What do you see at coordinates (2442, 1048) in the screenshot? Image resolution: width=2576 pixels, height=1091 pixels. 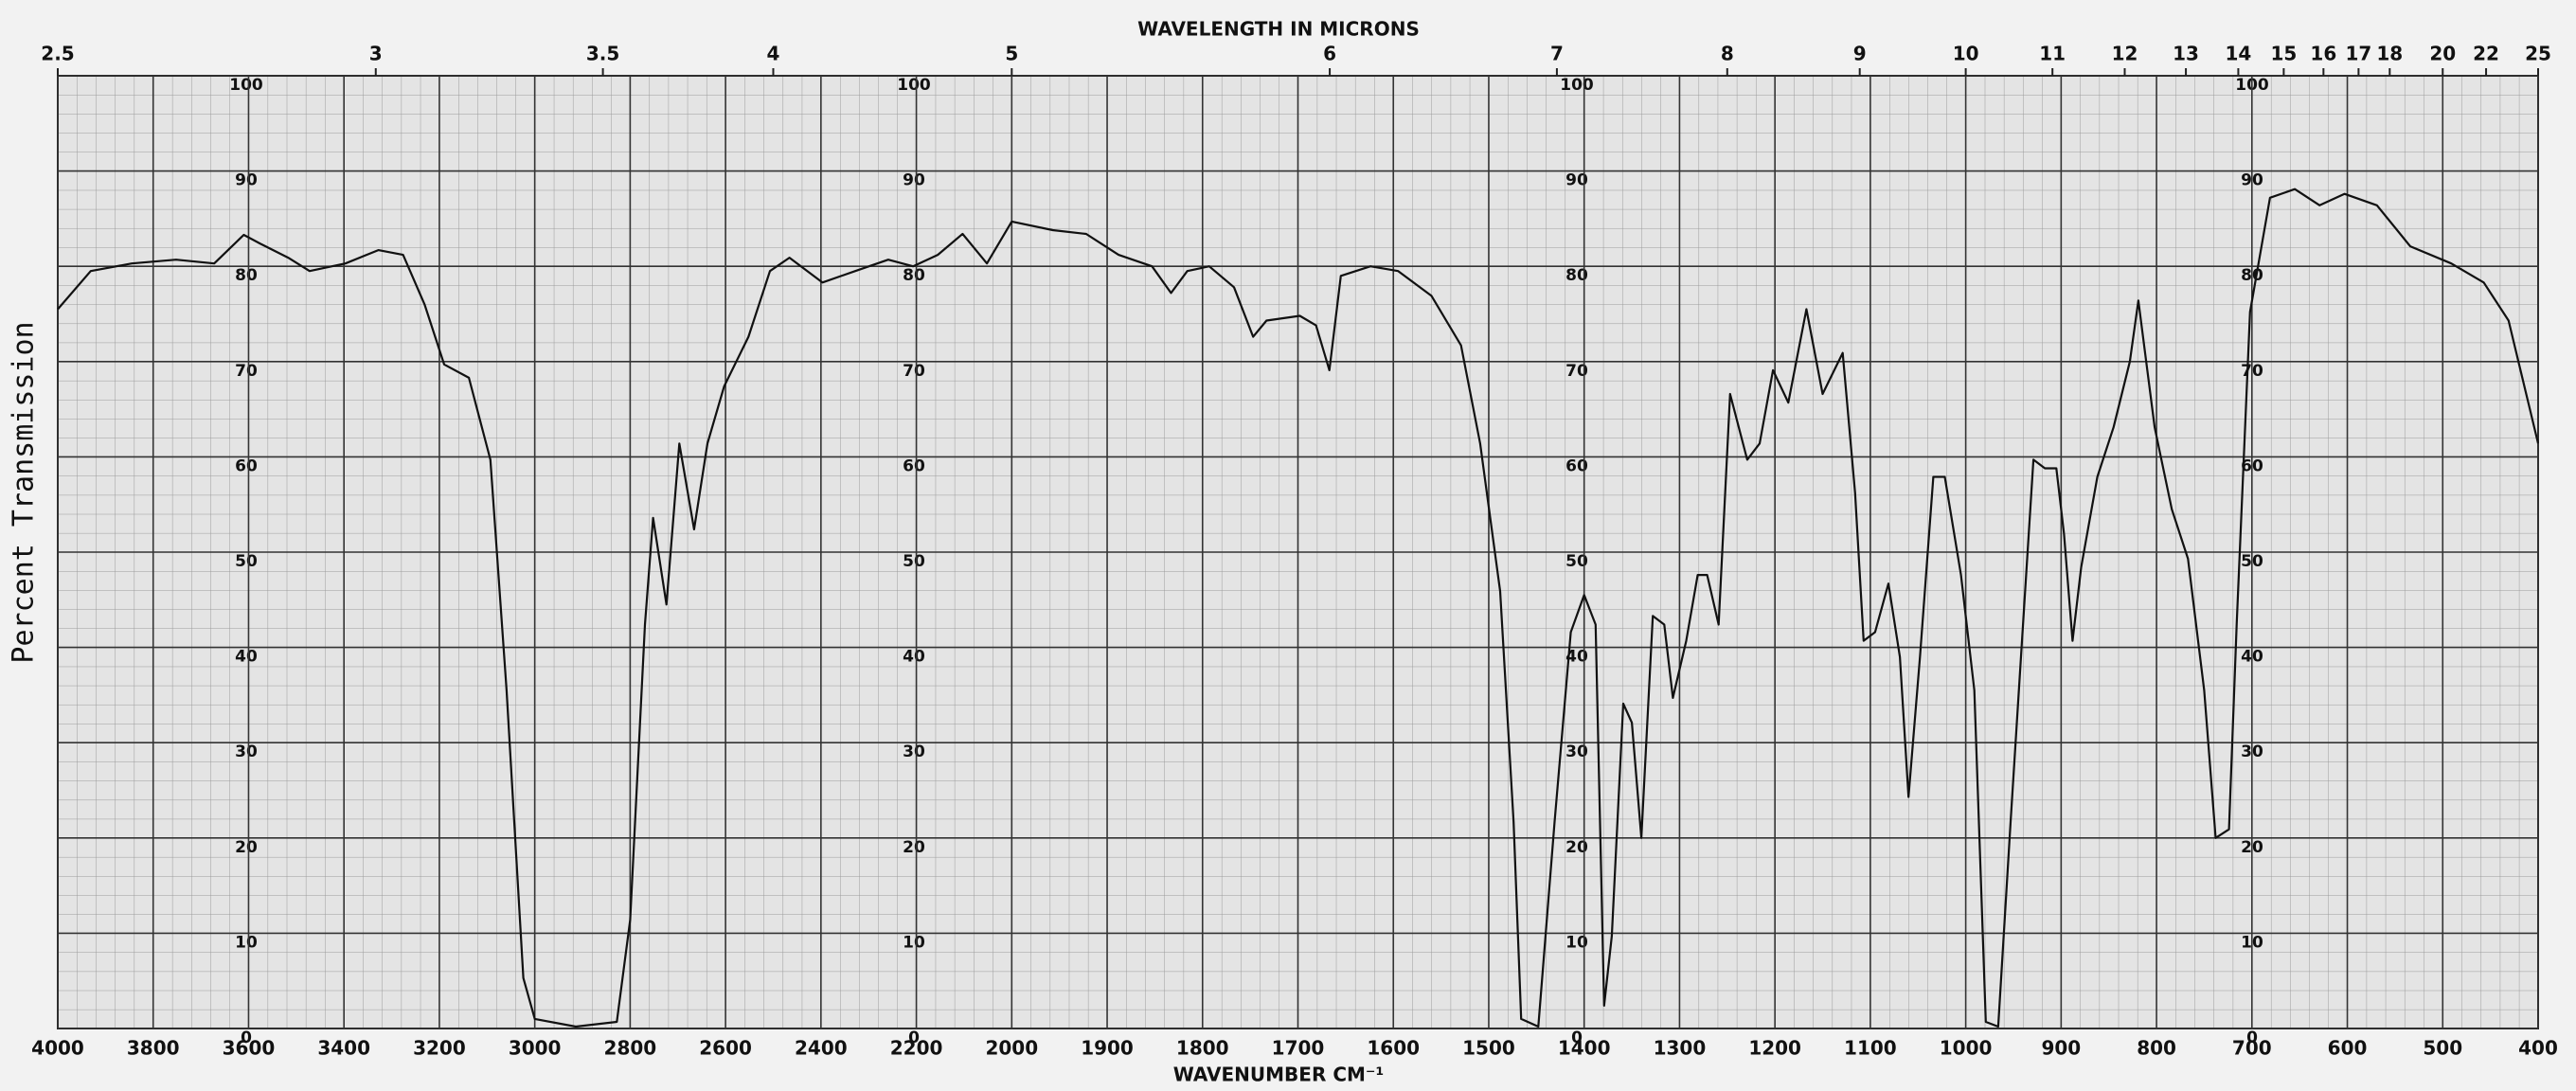 I see `x-tick-label: 500` at bounding box center [2442, 1048].